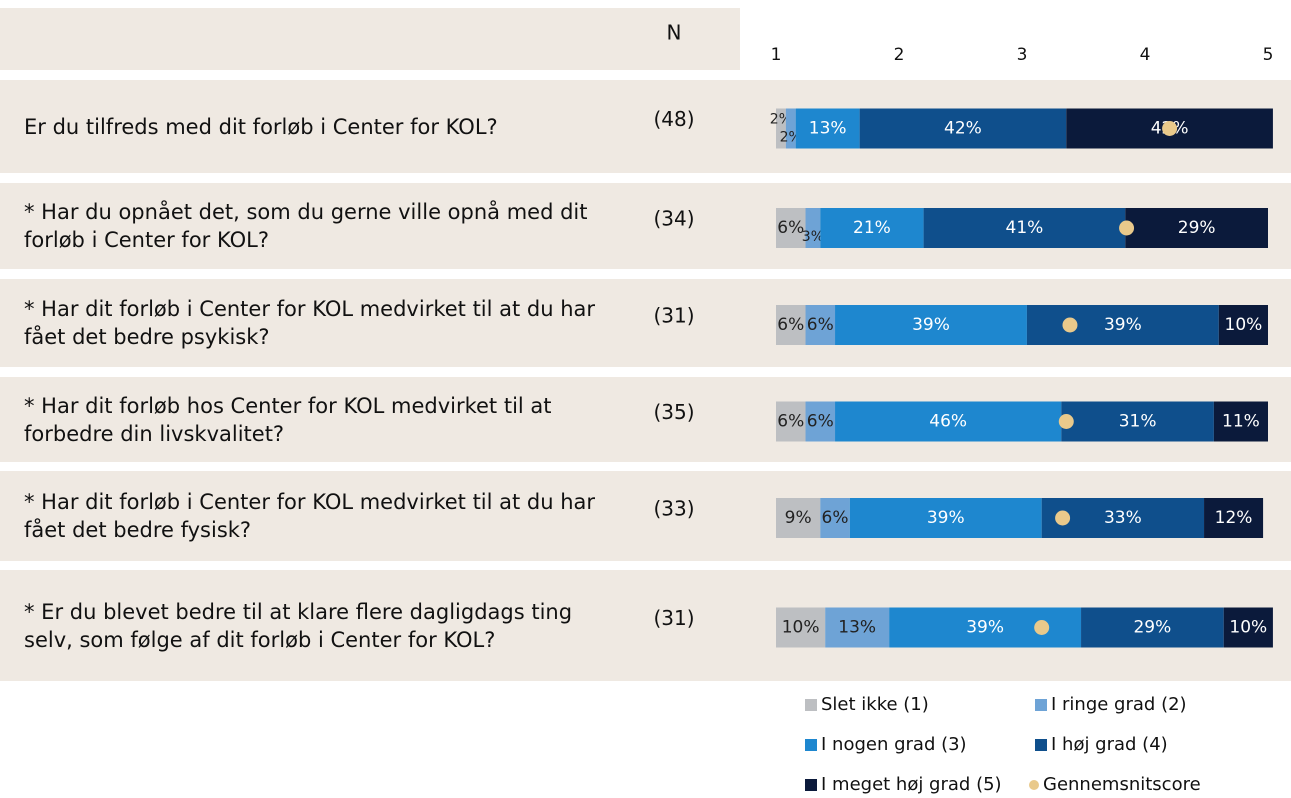 This screenshot has height=798, width=1291. What do you see at coordinates (1119, 704) in the screenshot?
I see `legend-label: I ringe grad (2)` at bounding box center [1119, 704].